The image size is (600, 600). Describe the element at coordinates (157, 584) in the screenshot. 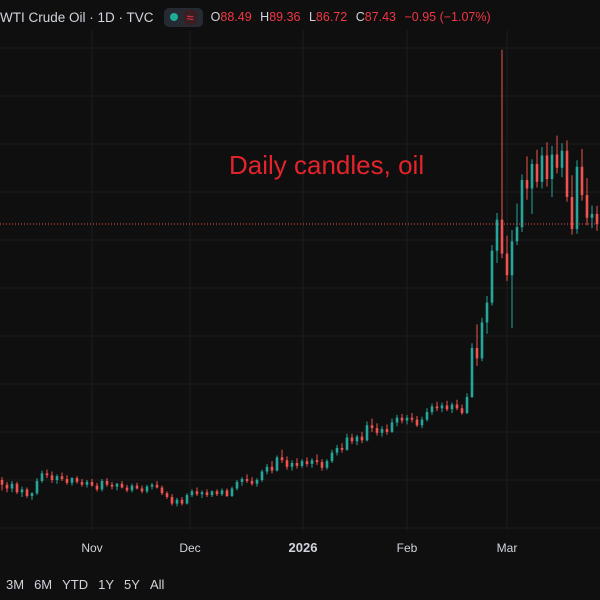

I see `range-button-all: All` at that location.